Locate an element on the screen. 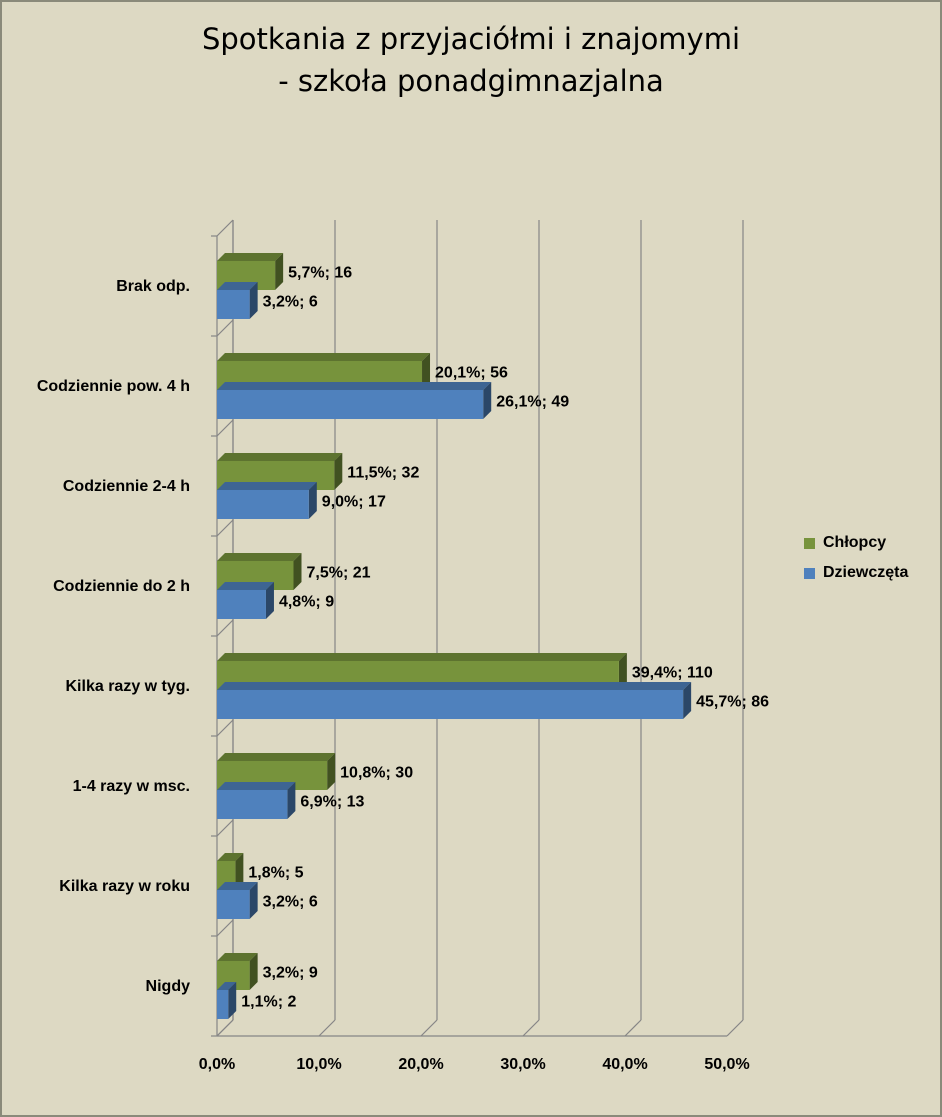 The image size is (942, 1117). legend-label-dziewczeta: Dziewczęta is located at coordinates (866, 572).